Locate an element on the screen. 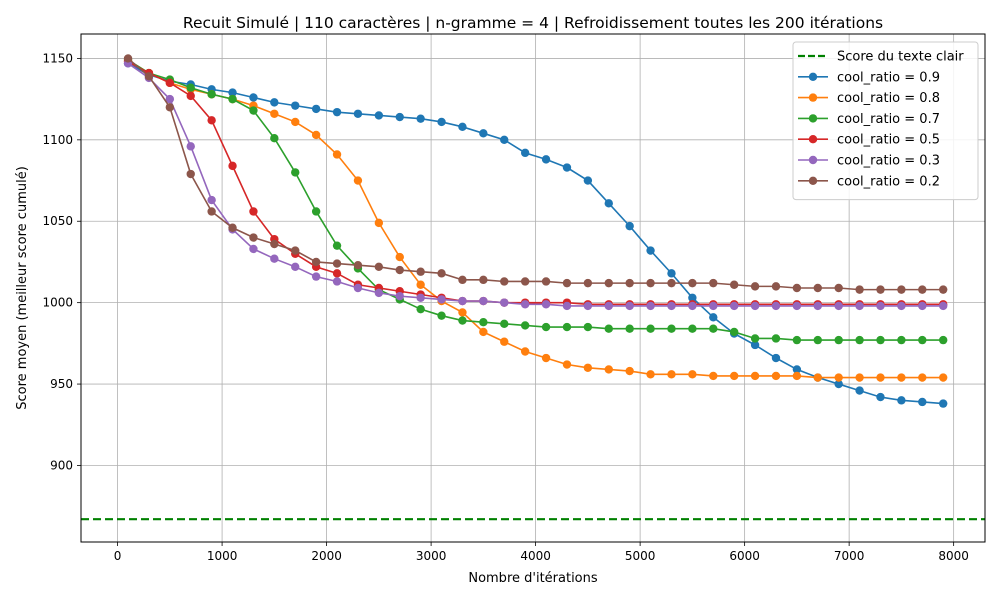 The height and width of the screenshot is (600, 1000). x-tick-label: 8000 is located at coordinates (953, 556).